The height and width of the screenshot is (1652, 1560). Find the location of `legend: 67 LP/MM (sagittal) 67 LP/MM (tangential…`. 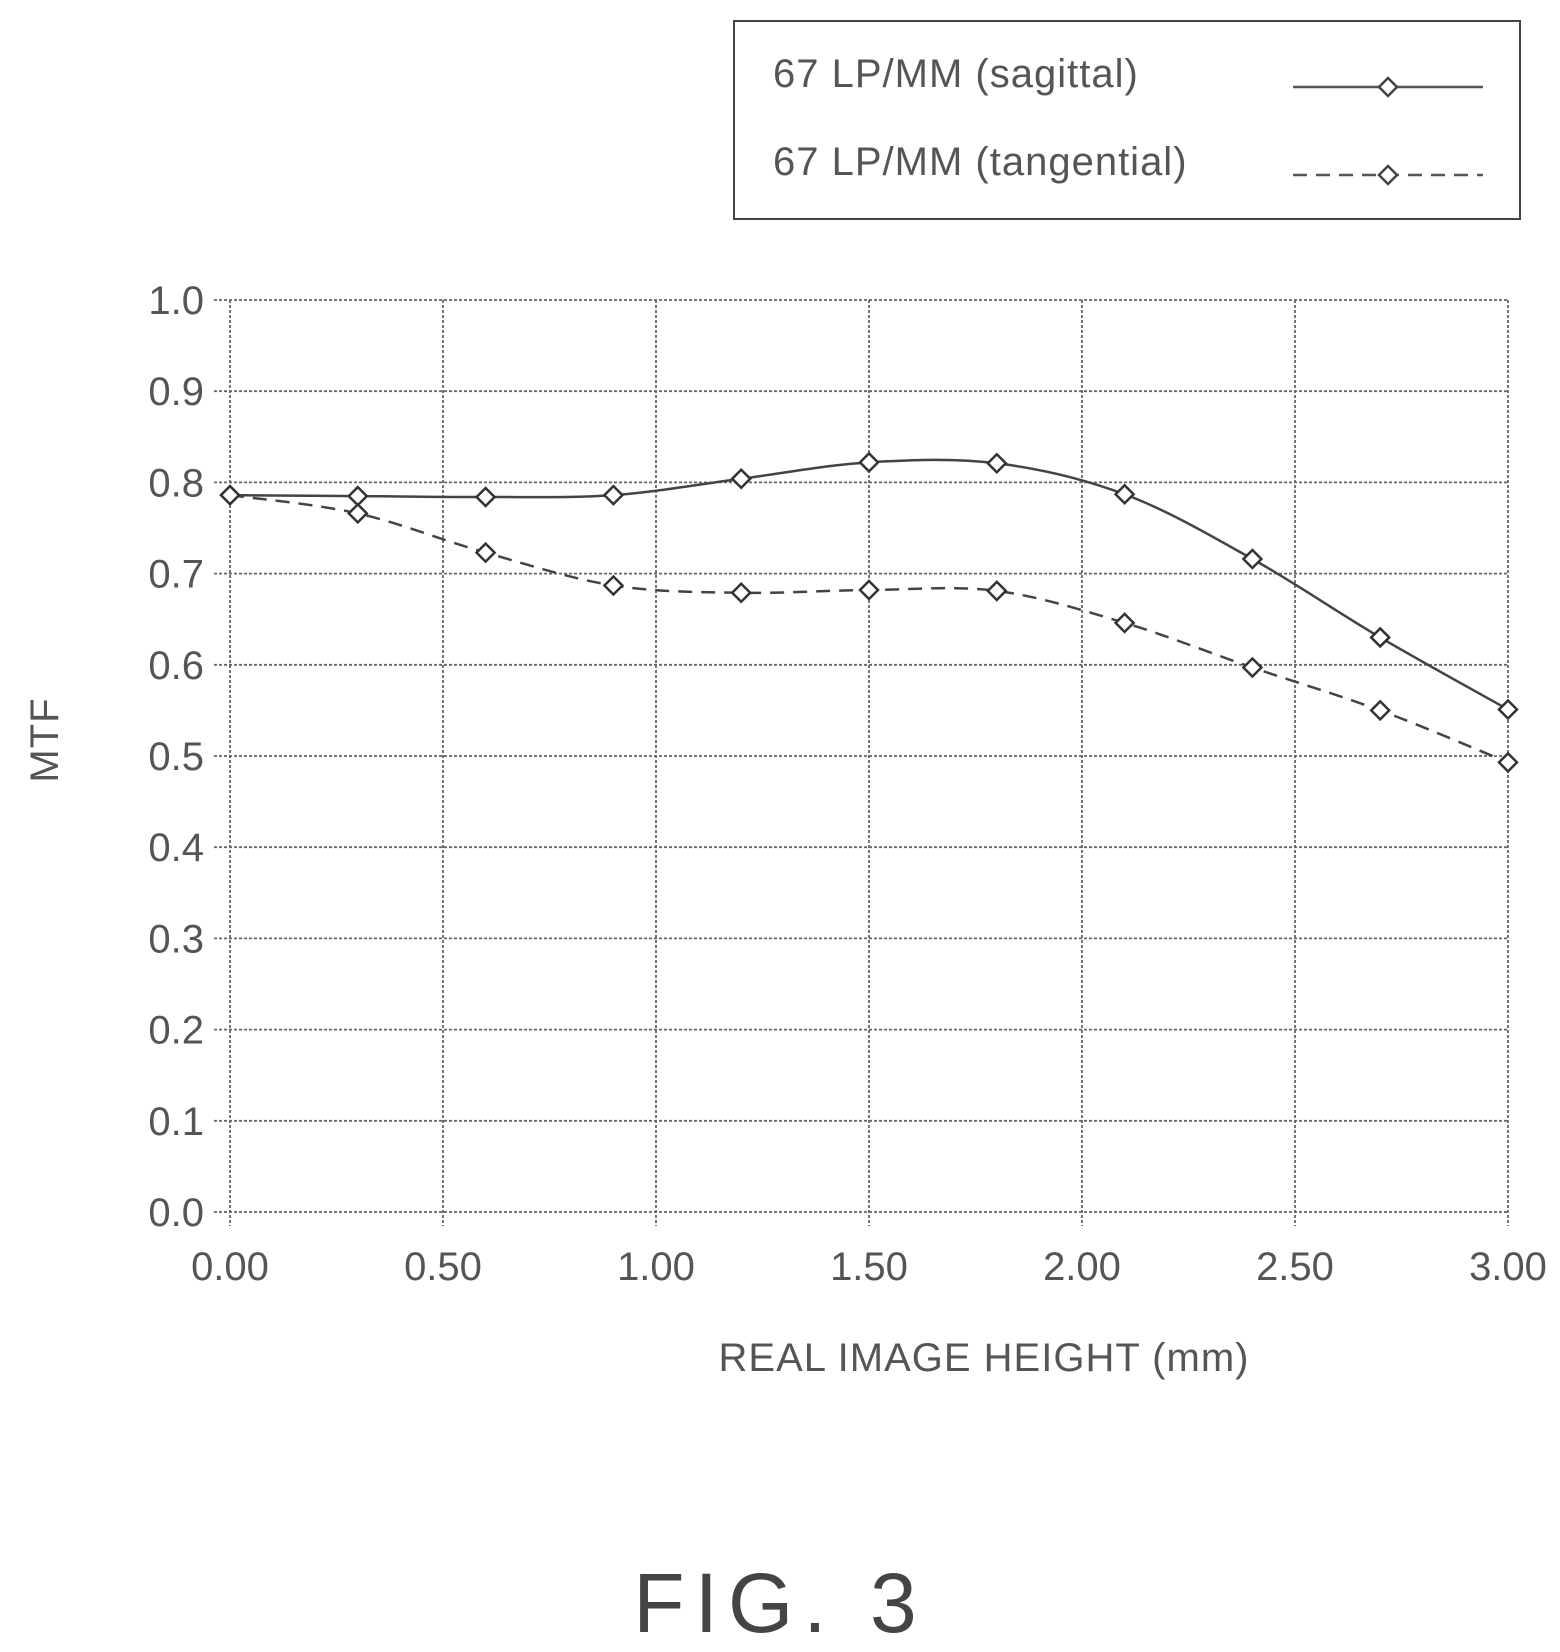

legend: 67 LP/MM (sagittal) 67 LP/MM (tangential… is located at coordinates (1127, 120).